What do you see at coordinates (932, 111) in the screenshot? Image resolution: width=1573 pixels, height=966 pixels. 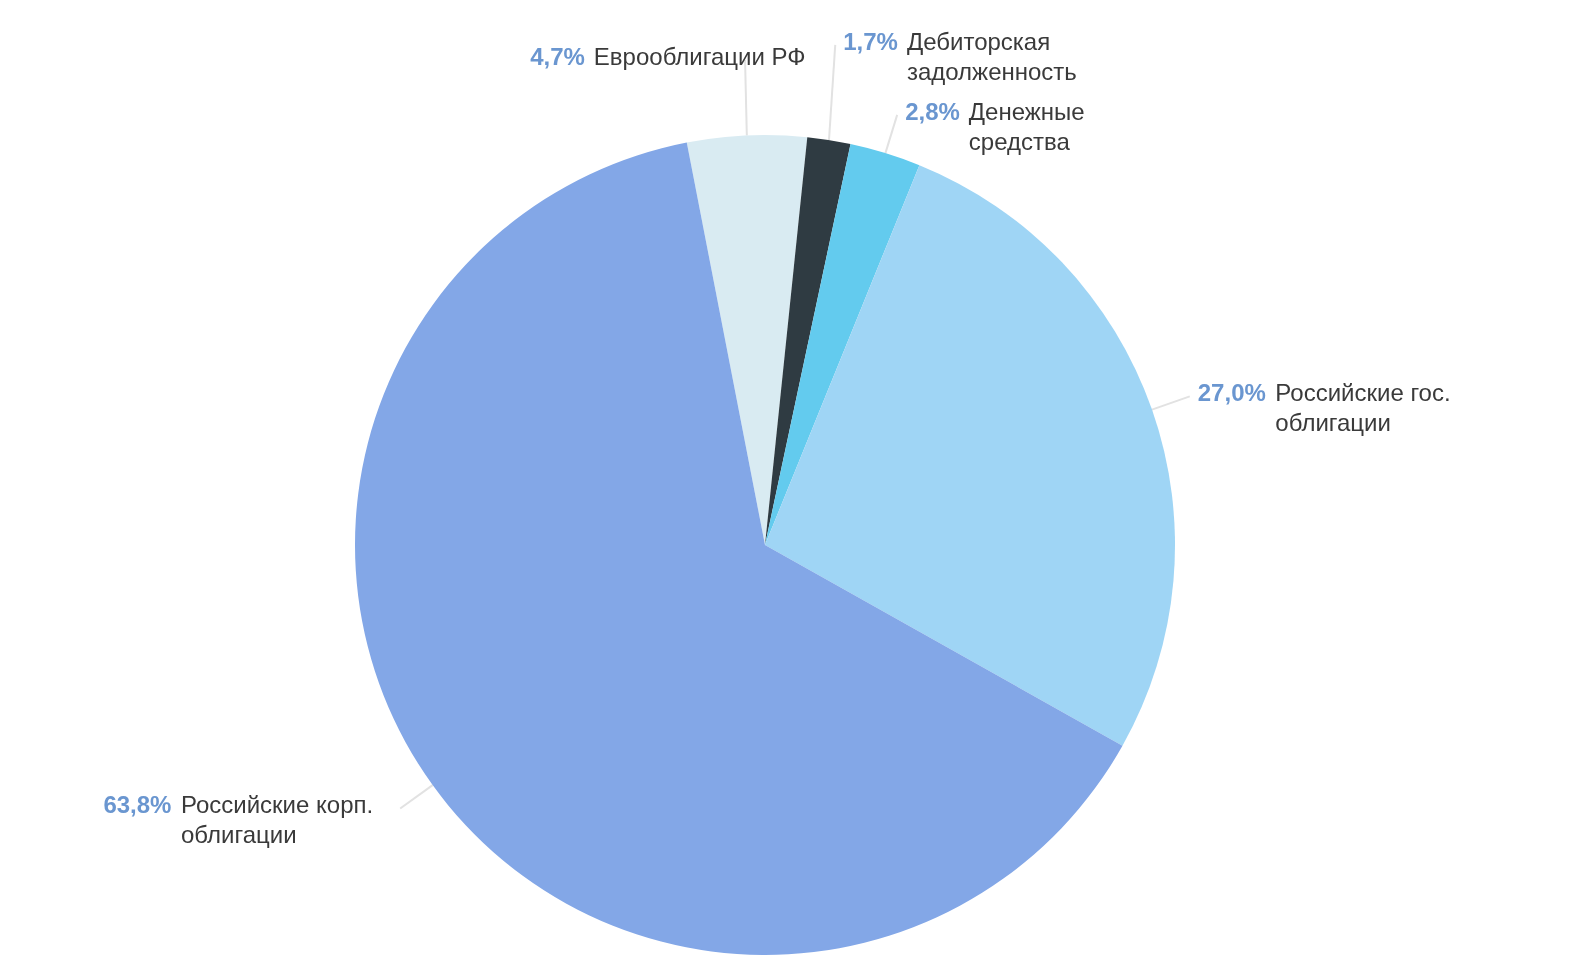 I see `data-label: 2,8%` at bounding box center [932, 111].